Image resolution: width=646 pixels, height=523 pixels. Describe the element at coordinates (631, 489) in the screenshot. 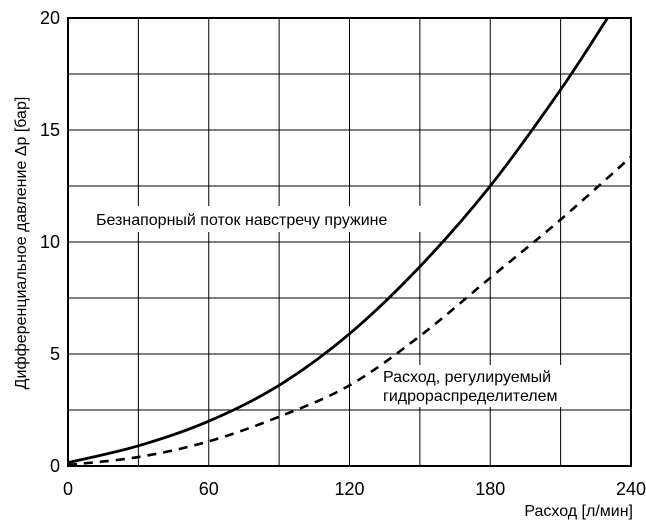

I see `x-tick-label: 240` at that location.